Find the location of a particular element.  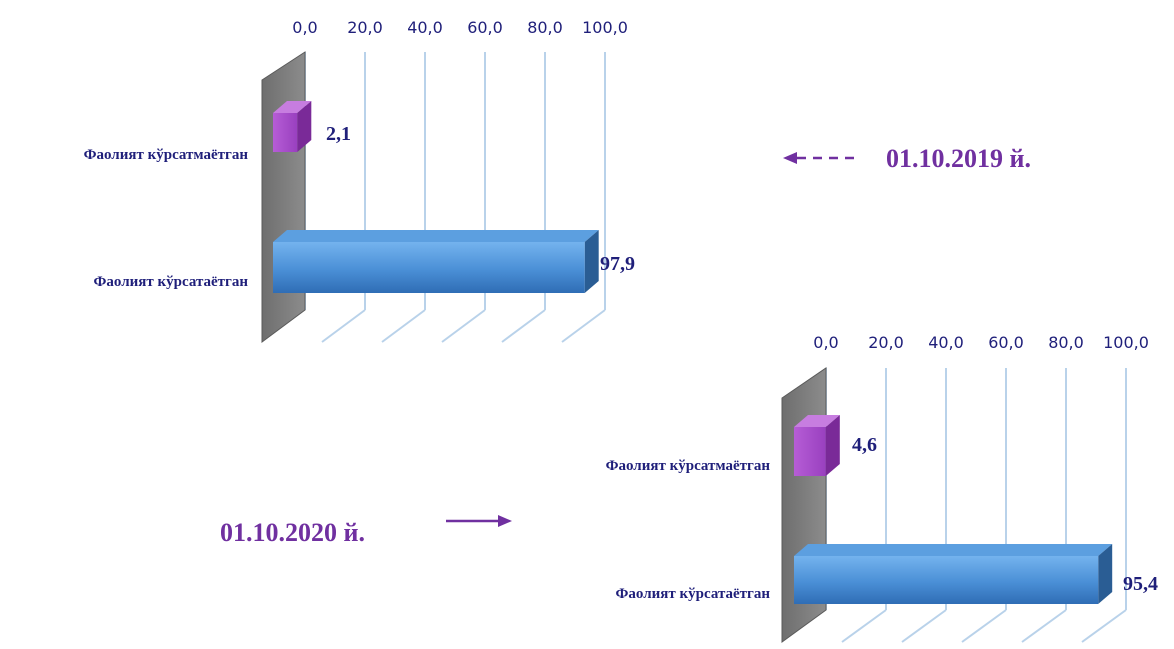

value-label: 2,1 is located at coordinates (338, 134).